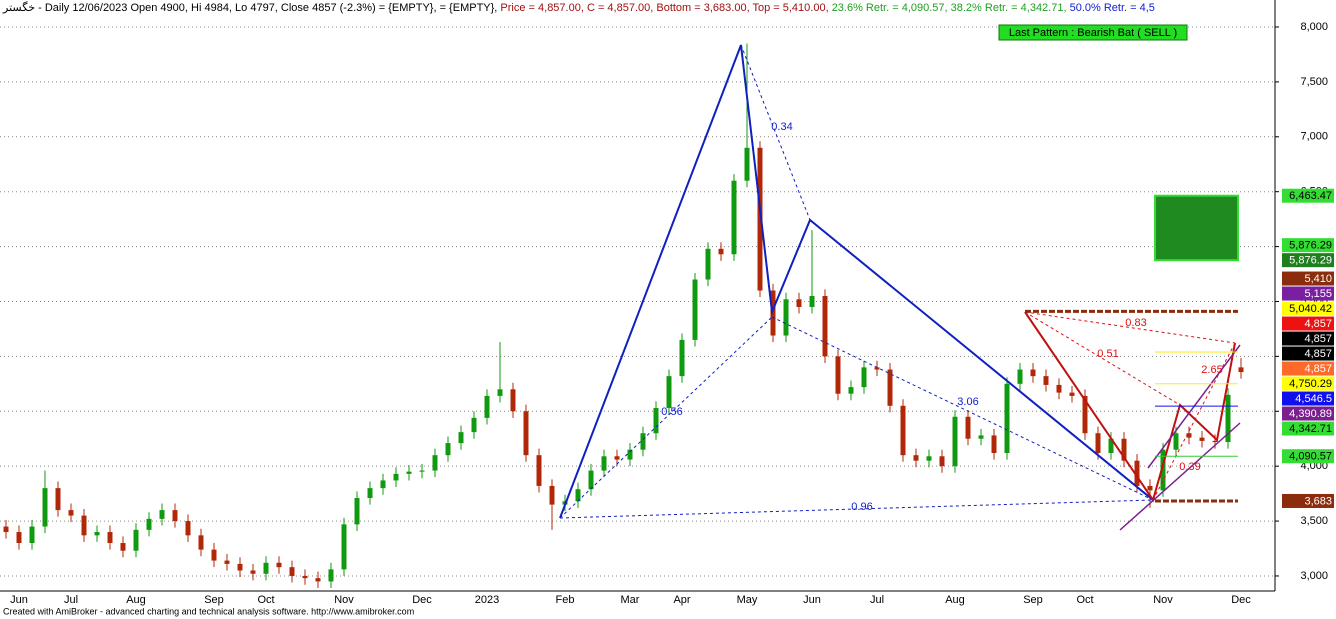  I want to click on pattern-label: Last Pattern : Bearish Bat ( SELL ), so click(1093, 33).